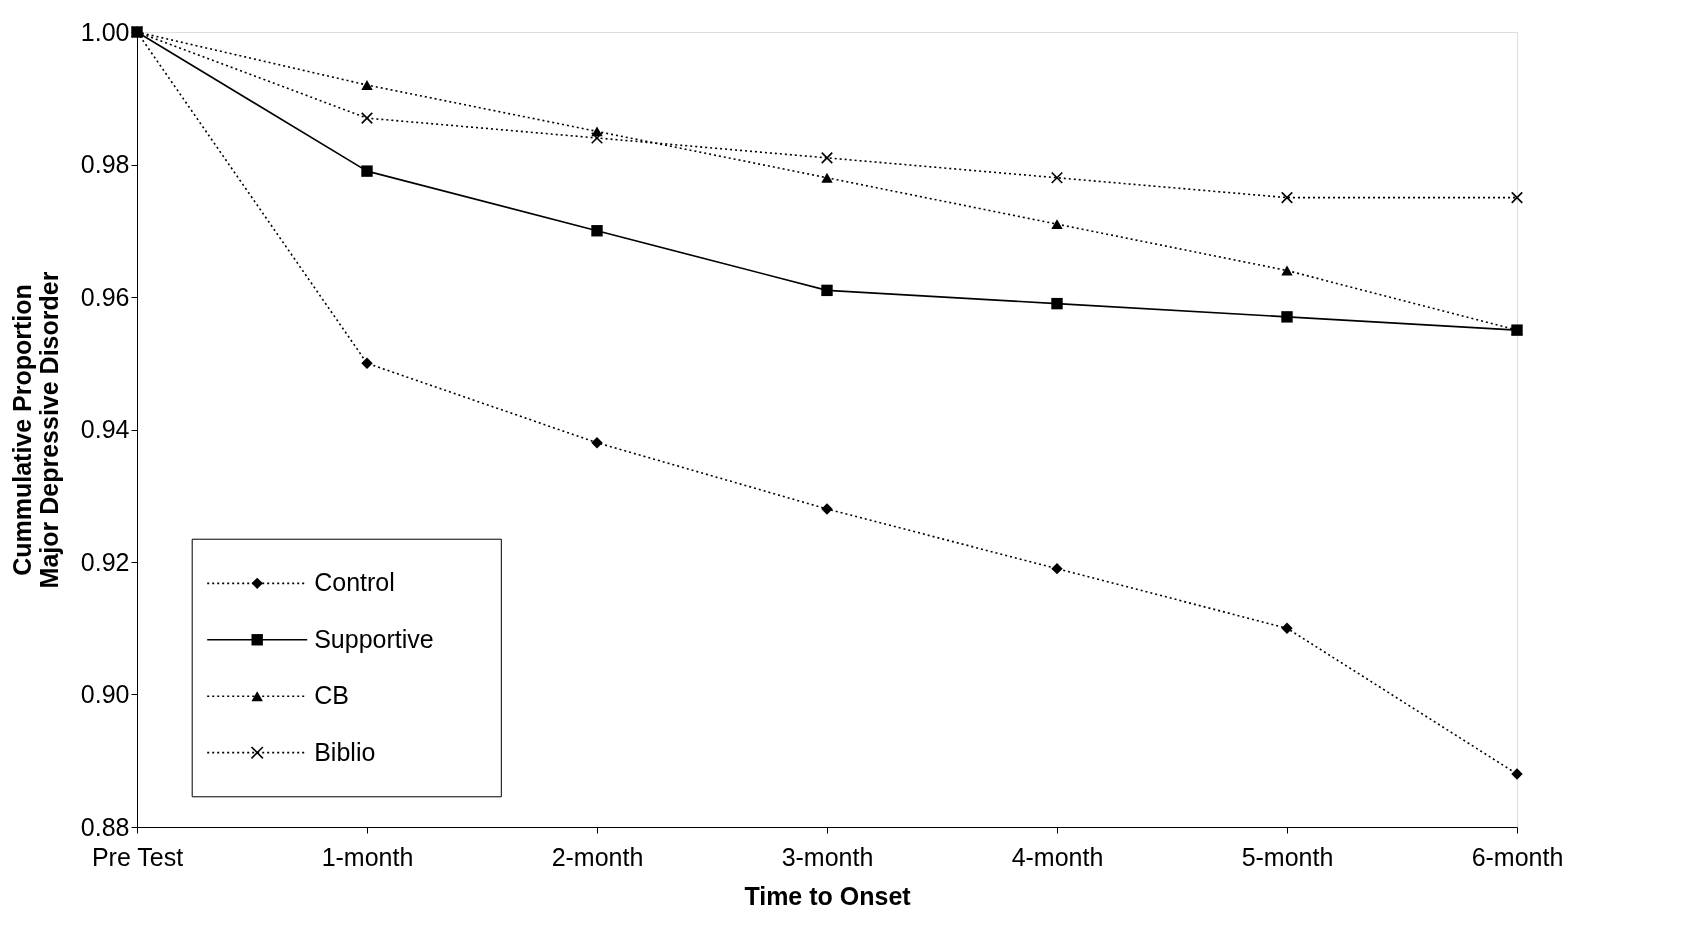 This screenshot has height=950, width=1706. Describe the element at coordinates (331, 695) in the screenshot. I see `legend-label: CB` at that location.